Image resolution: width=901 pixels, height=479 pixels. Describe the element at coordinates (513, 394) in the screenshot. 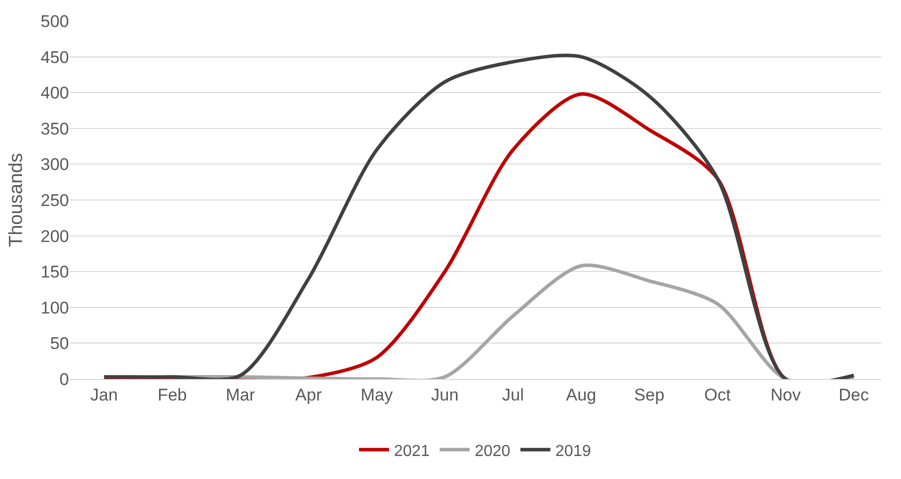

I see `x-tick-label: Jul` at that location.